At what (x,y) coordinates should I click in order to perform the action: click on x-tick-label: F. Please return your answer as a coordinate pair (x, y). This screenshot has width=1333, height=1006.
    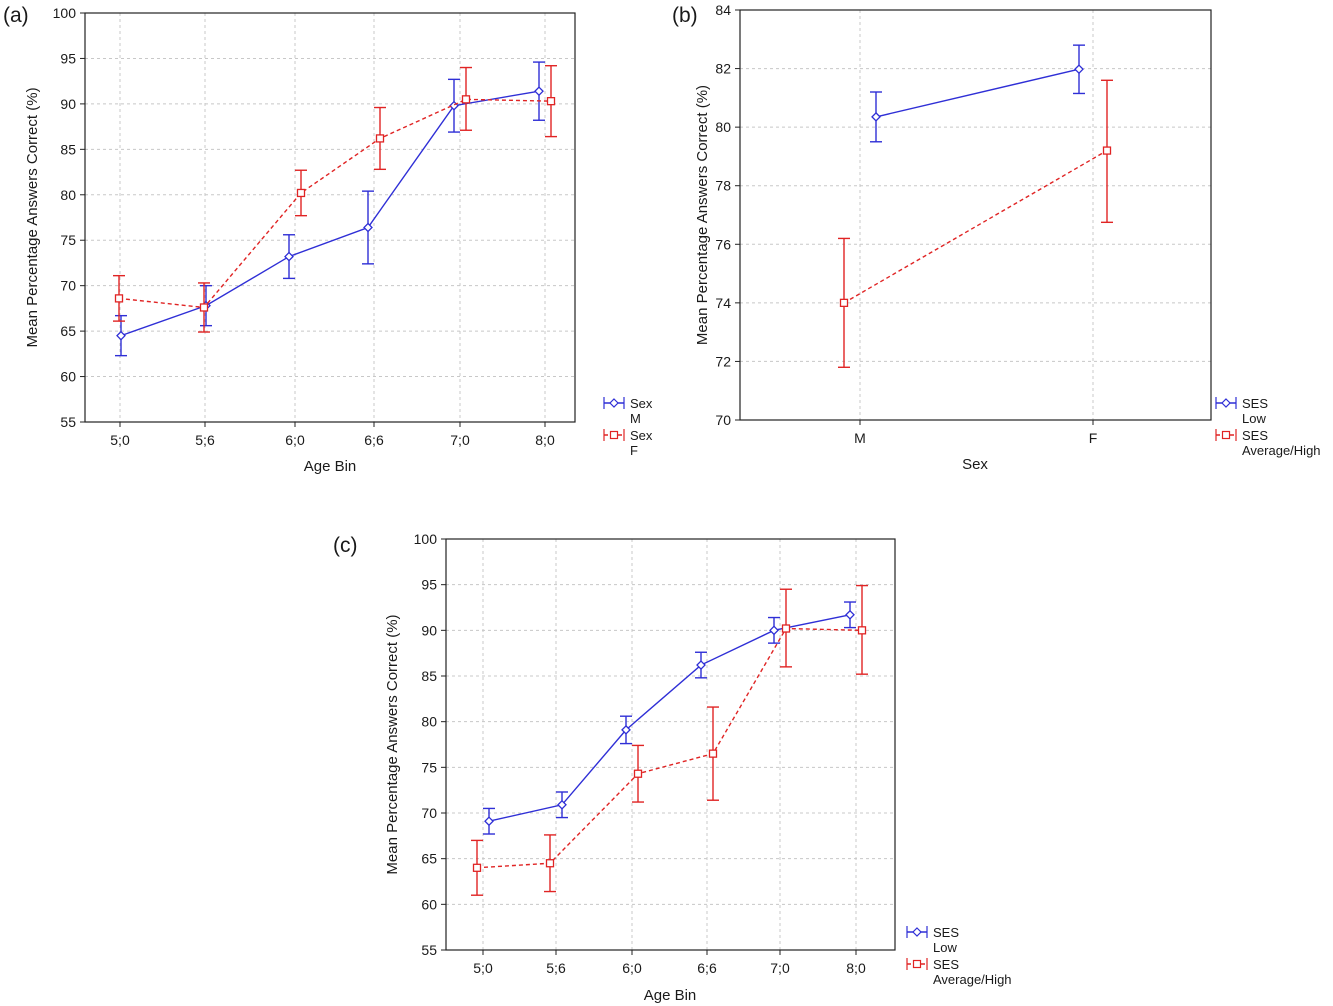
    Looking at the image, I should click on (1093, 438).